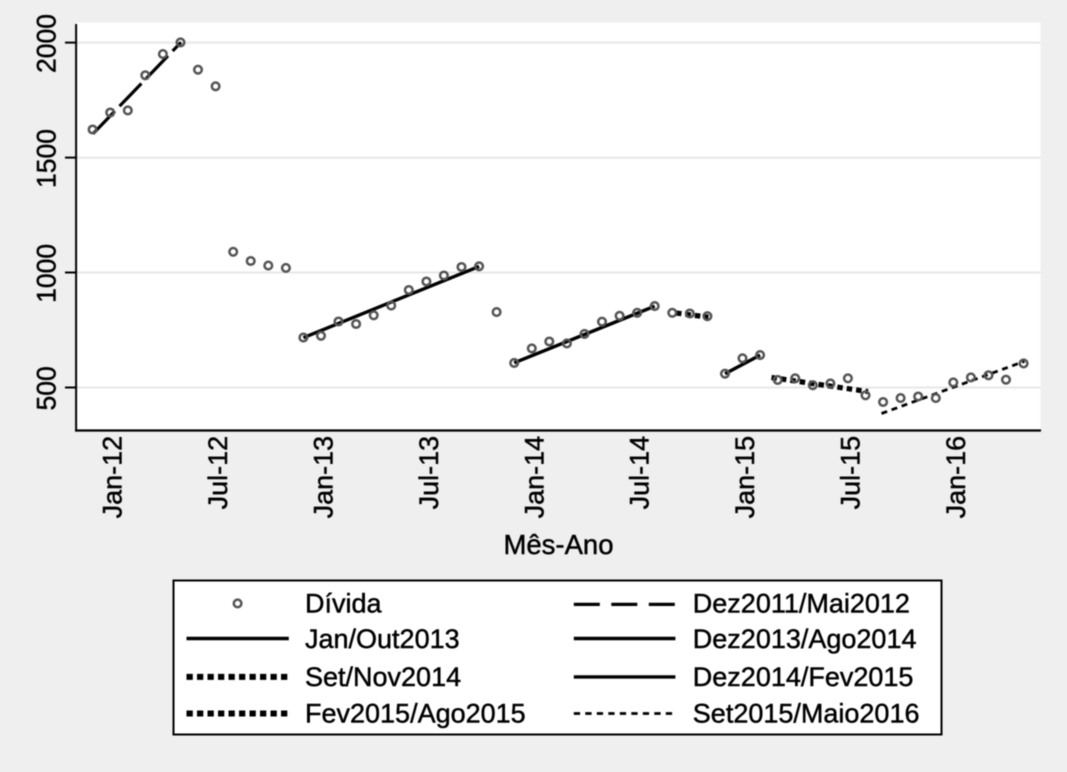 The width and height of the screenshot is (1067, 772). I want to click on svg-text: Jul-12, so click(218, 473).